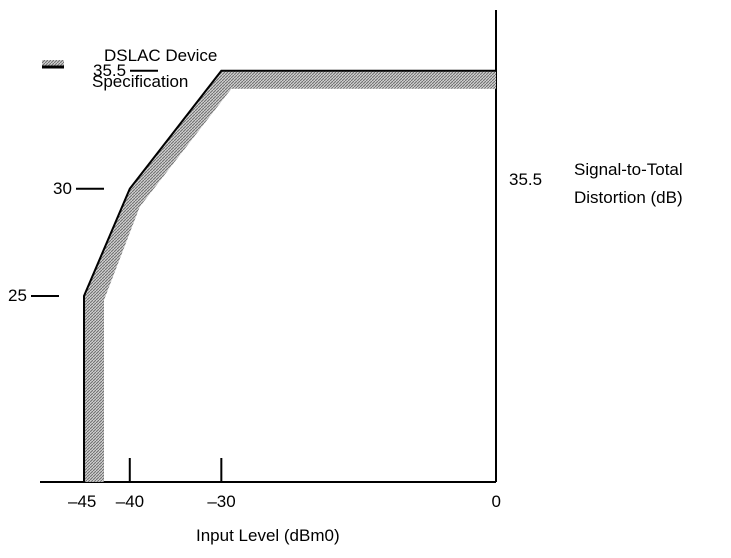 This screenshot has height=558, width=731. What do you see at coordinates (526, 179) in the screenshot?
I see `right-axis-value-label: 35.5` at bounding box center [526, 179].